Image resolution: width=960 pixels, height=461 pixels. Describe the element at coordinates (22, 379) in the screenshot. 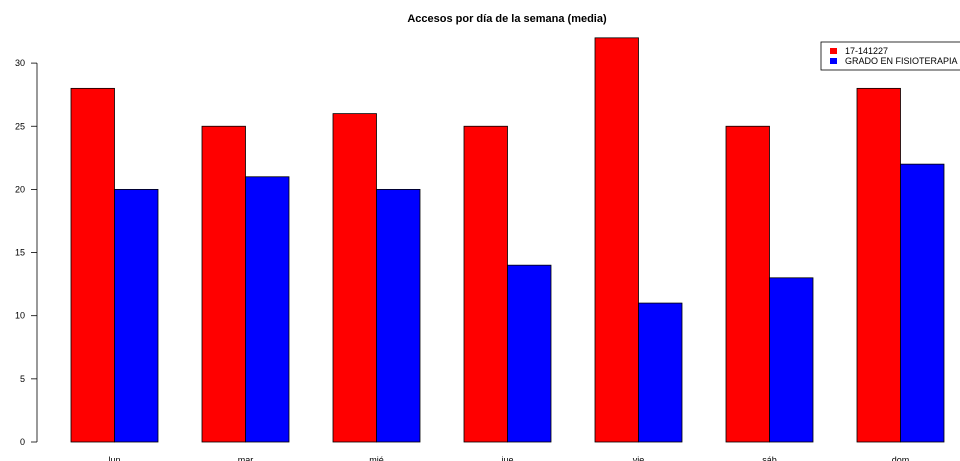

I see `y-tick-label: 5` at that location.